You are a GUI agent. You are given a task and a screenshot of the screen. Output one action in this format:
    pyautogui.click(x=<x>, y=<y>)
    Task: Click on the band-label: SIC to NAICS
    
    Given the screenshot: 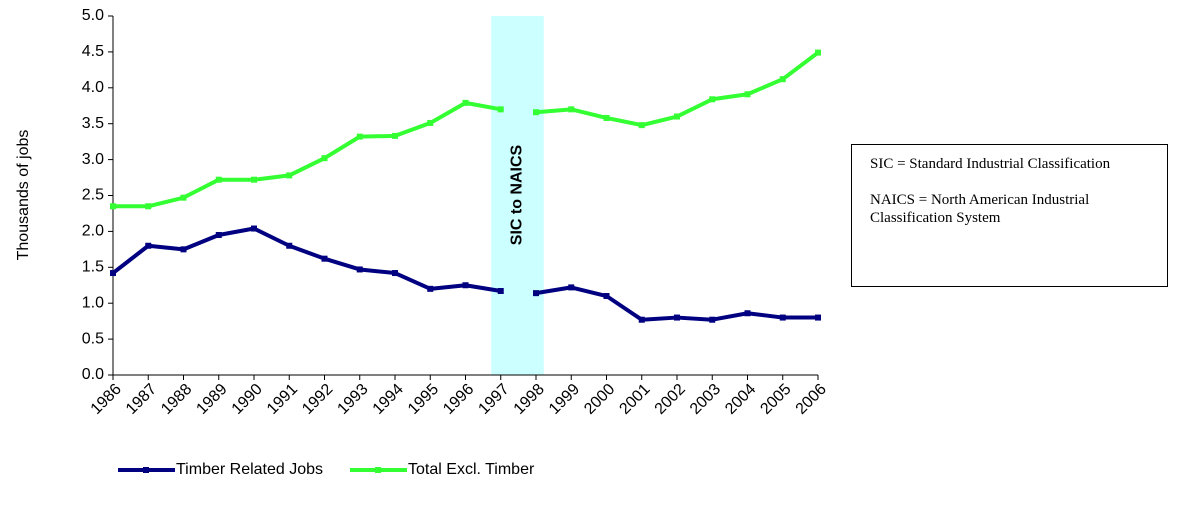 What is the action you would take?
    pyautogui.click(x=517, y=194)
    